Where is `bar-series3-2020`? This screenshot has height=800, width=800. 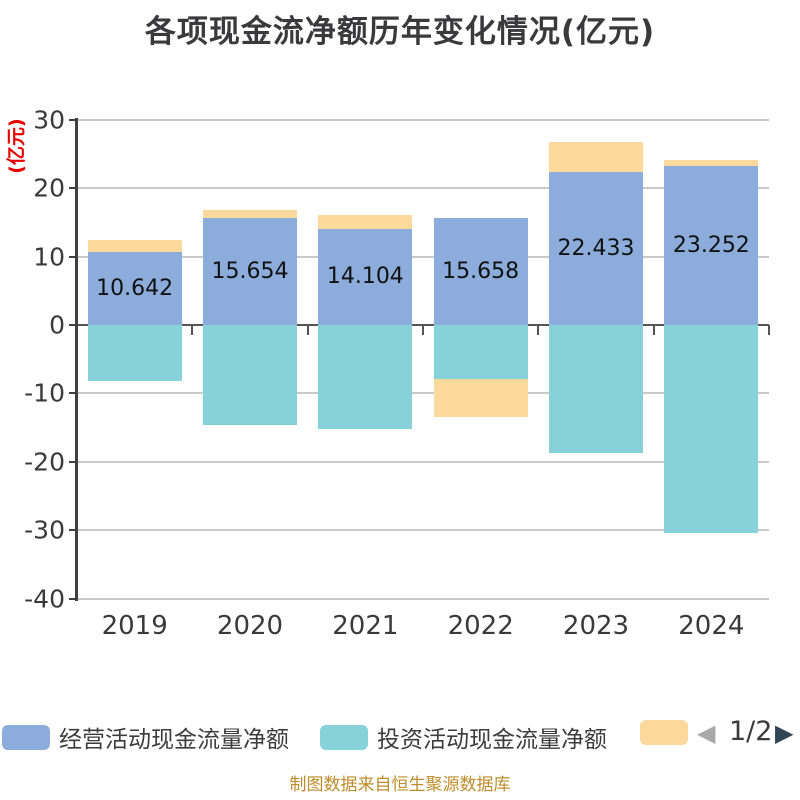 bar-series3-2020 is located at coordinates (250, 213).